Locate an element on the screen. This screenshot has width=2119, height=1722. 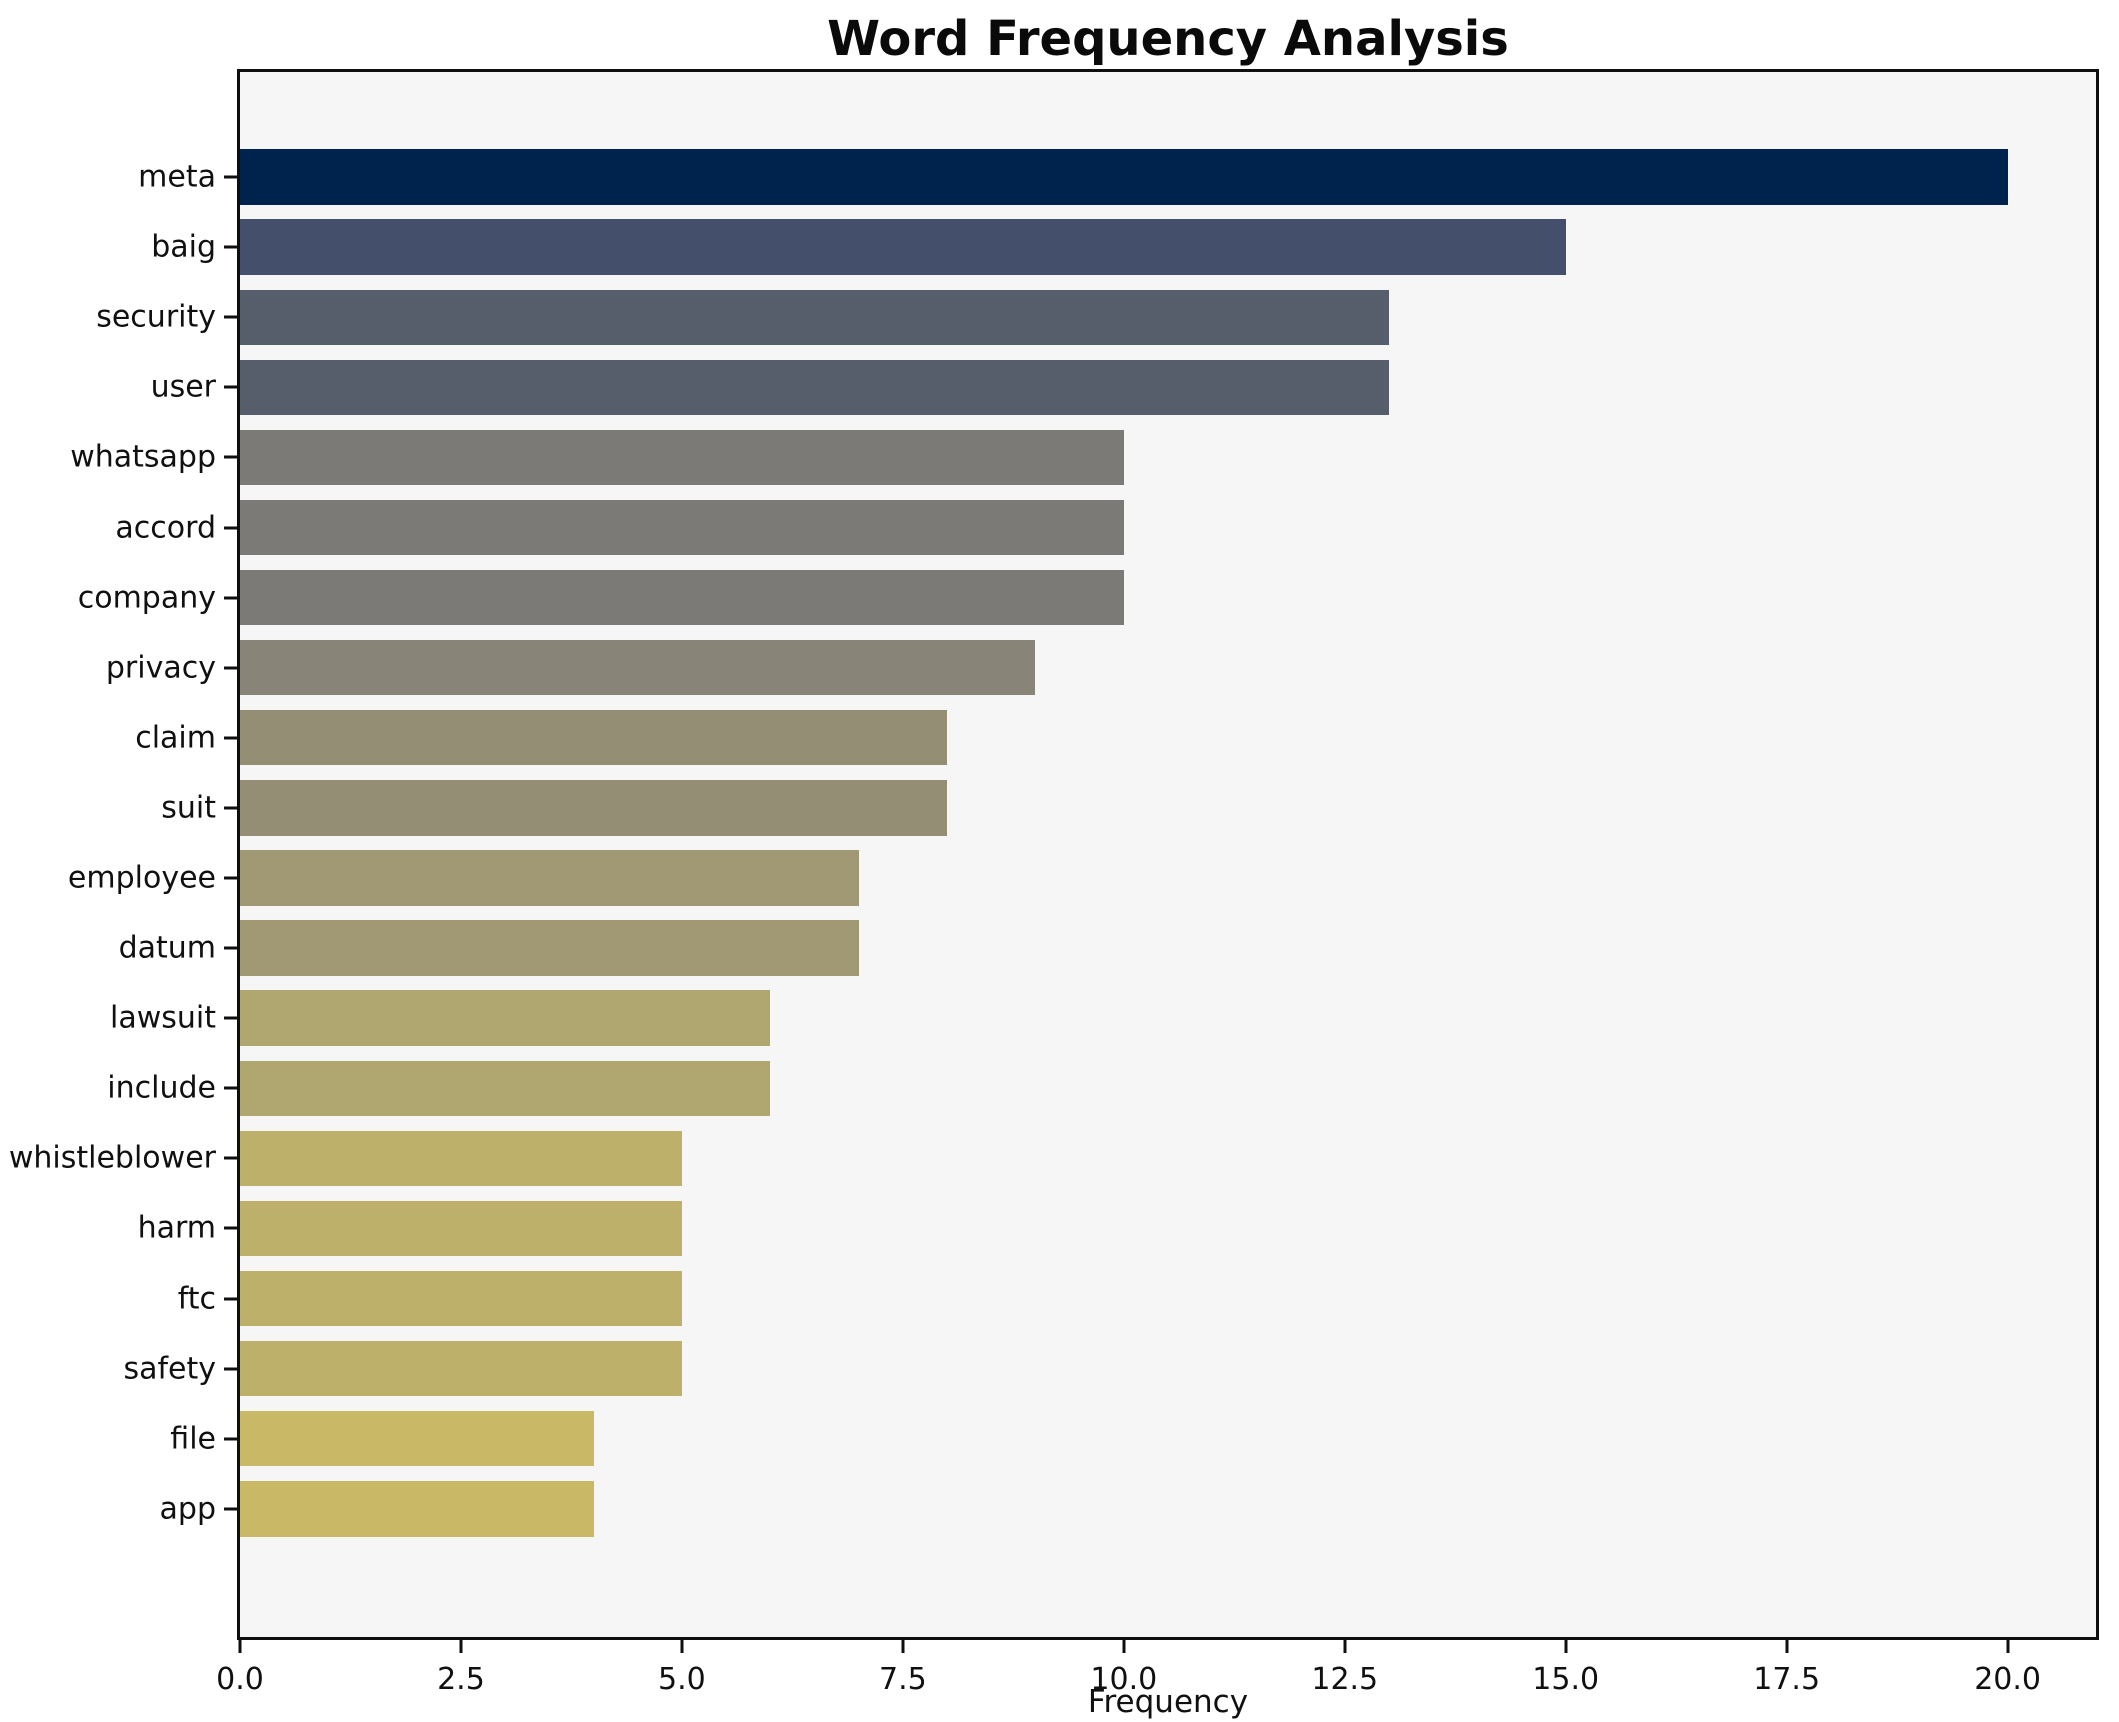
bar-row: safety is located at coordinates (1109, 1369).